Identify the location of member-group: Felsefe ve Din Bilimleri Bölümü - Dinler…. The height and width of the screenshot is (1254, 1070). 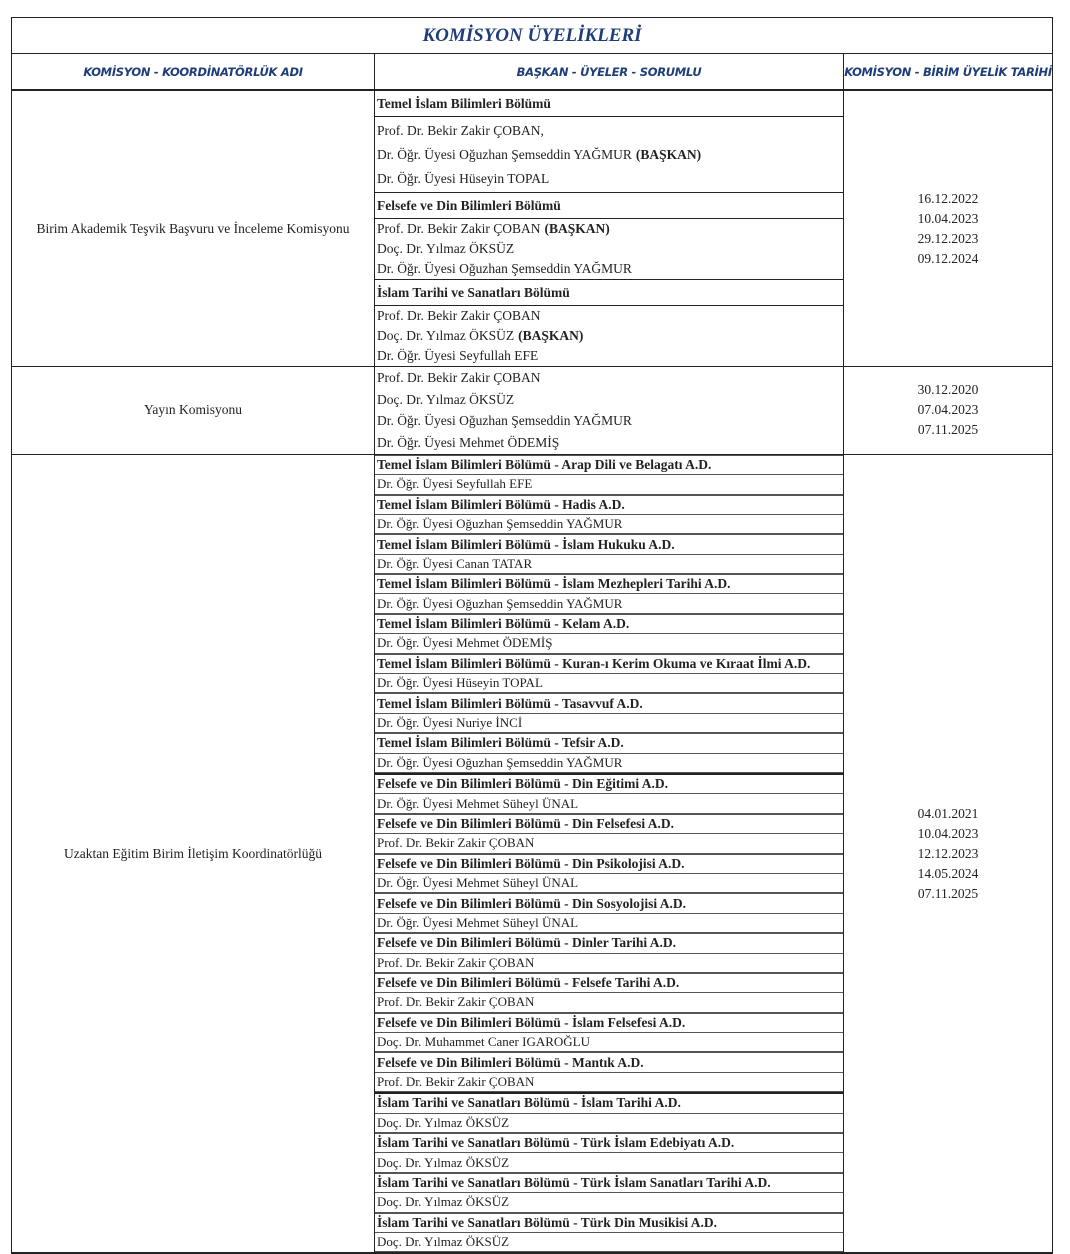
(609, 953).